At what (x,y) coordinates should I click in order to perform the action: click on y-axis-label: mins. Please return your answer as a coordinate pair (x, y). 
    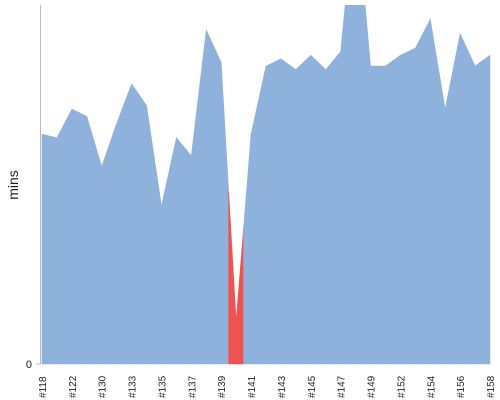
    Looking at the image, I should click on (13, 185).